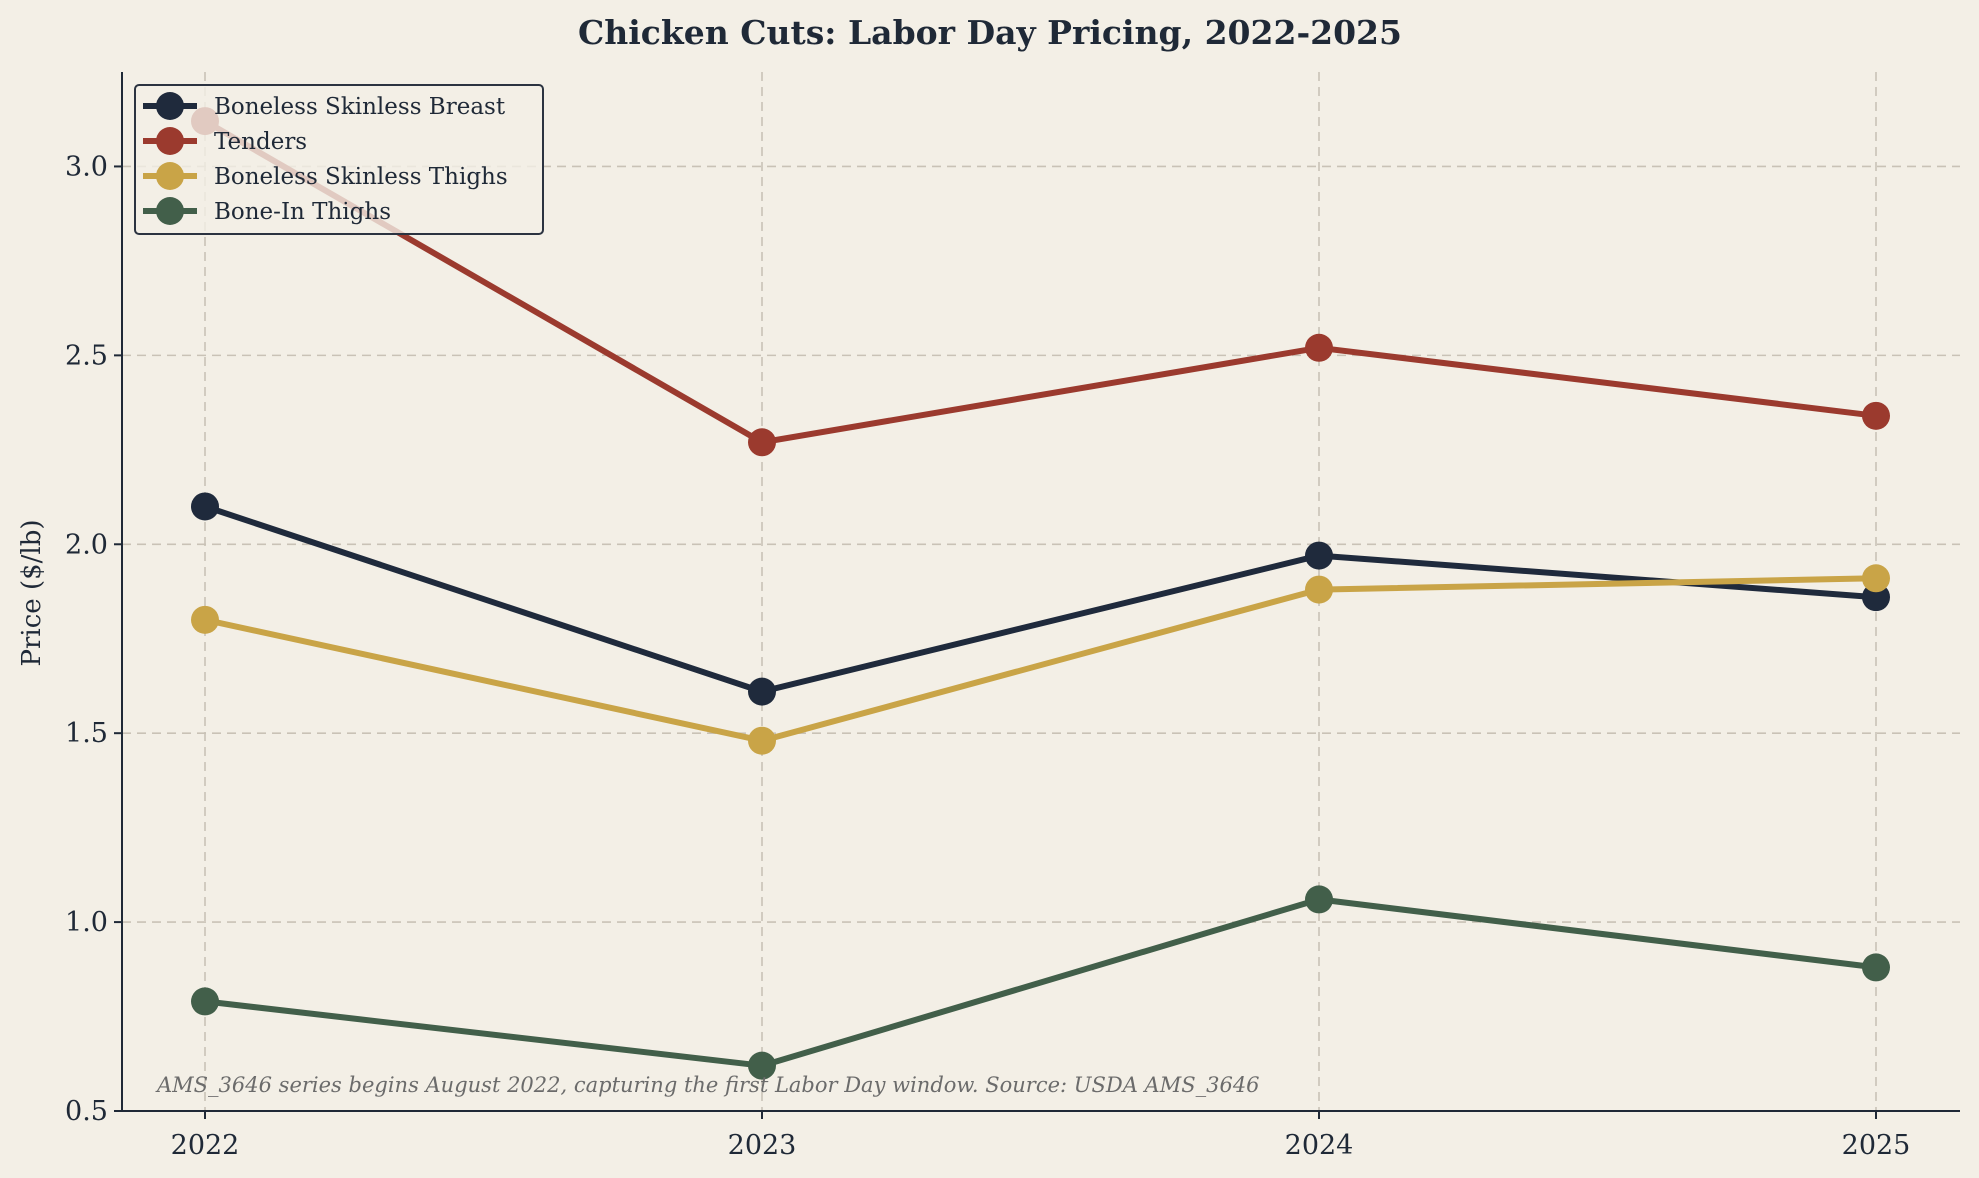  I want to click on y-tick-label: 3.0, so click(86, 166).